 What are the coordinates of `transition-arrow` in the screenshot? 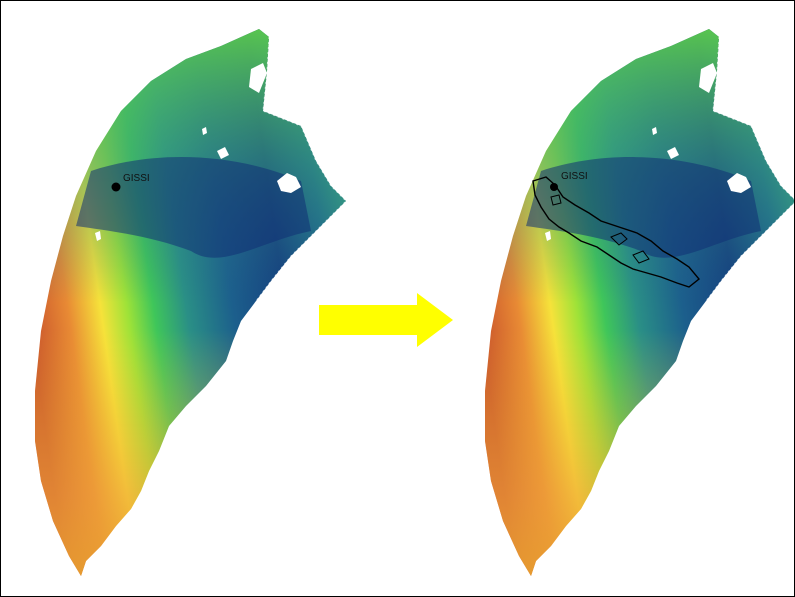 It's located at (386, 320).